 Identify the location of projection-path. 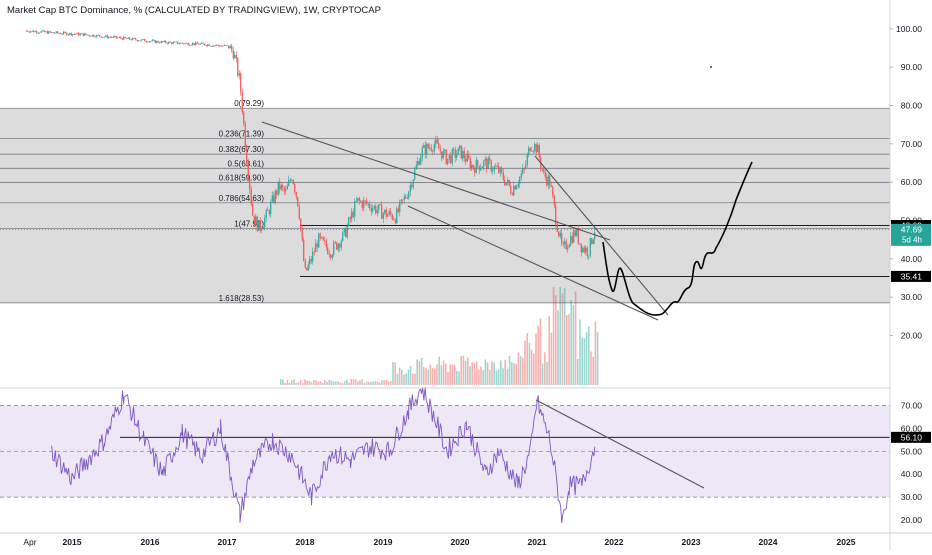
(677, 238).